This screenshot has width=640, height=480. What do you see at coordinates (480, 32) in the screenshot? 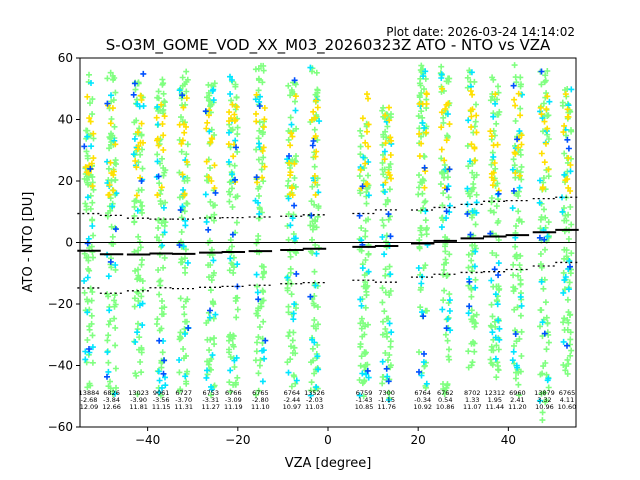
I see `plot-date: Plot date: 2026-03-24 14:14:02` at bounding box center [480, 32].